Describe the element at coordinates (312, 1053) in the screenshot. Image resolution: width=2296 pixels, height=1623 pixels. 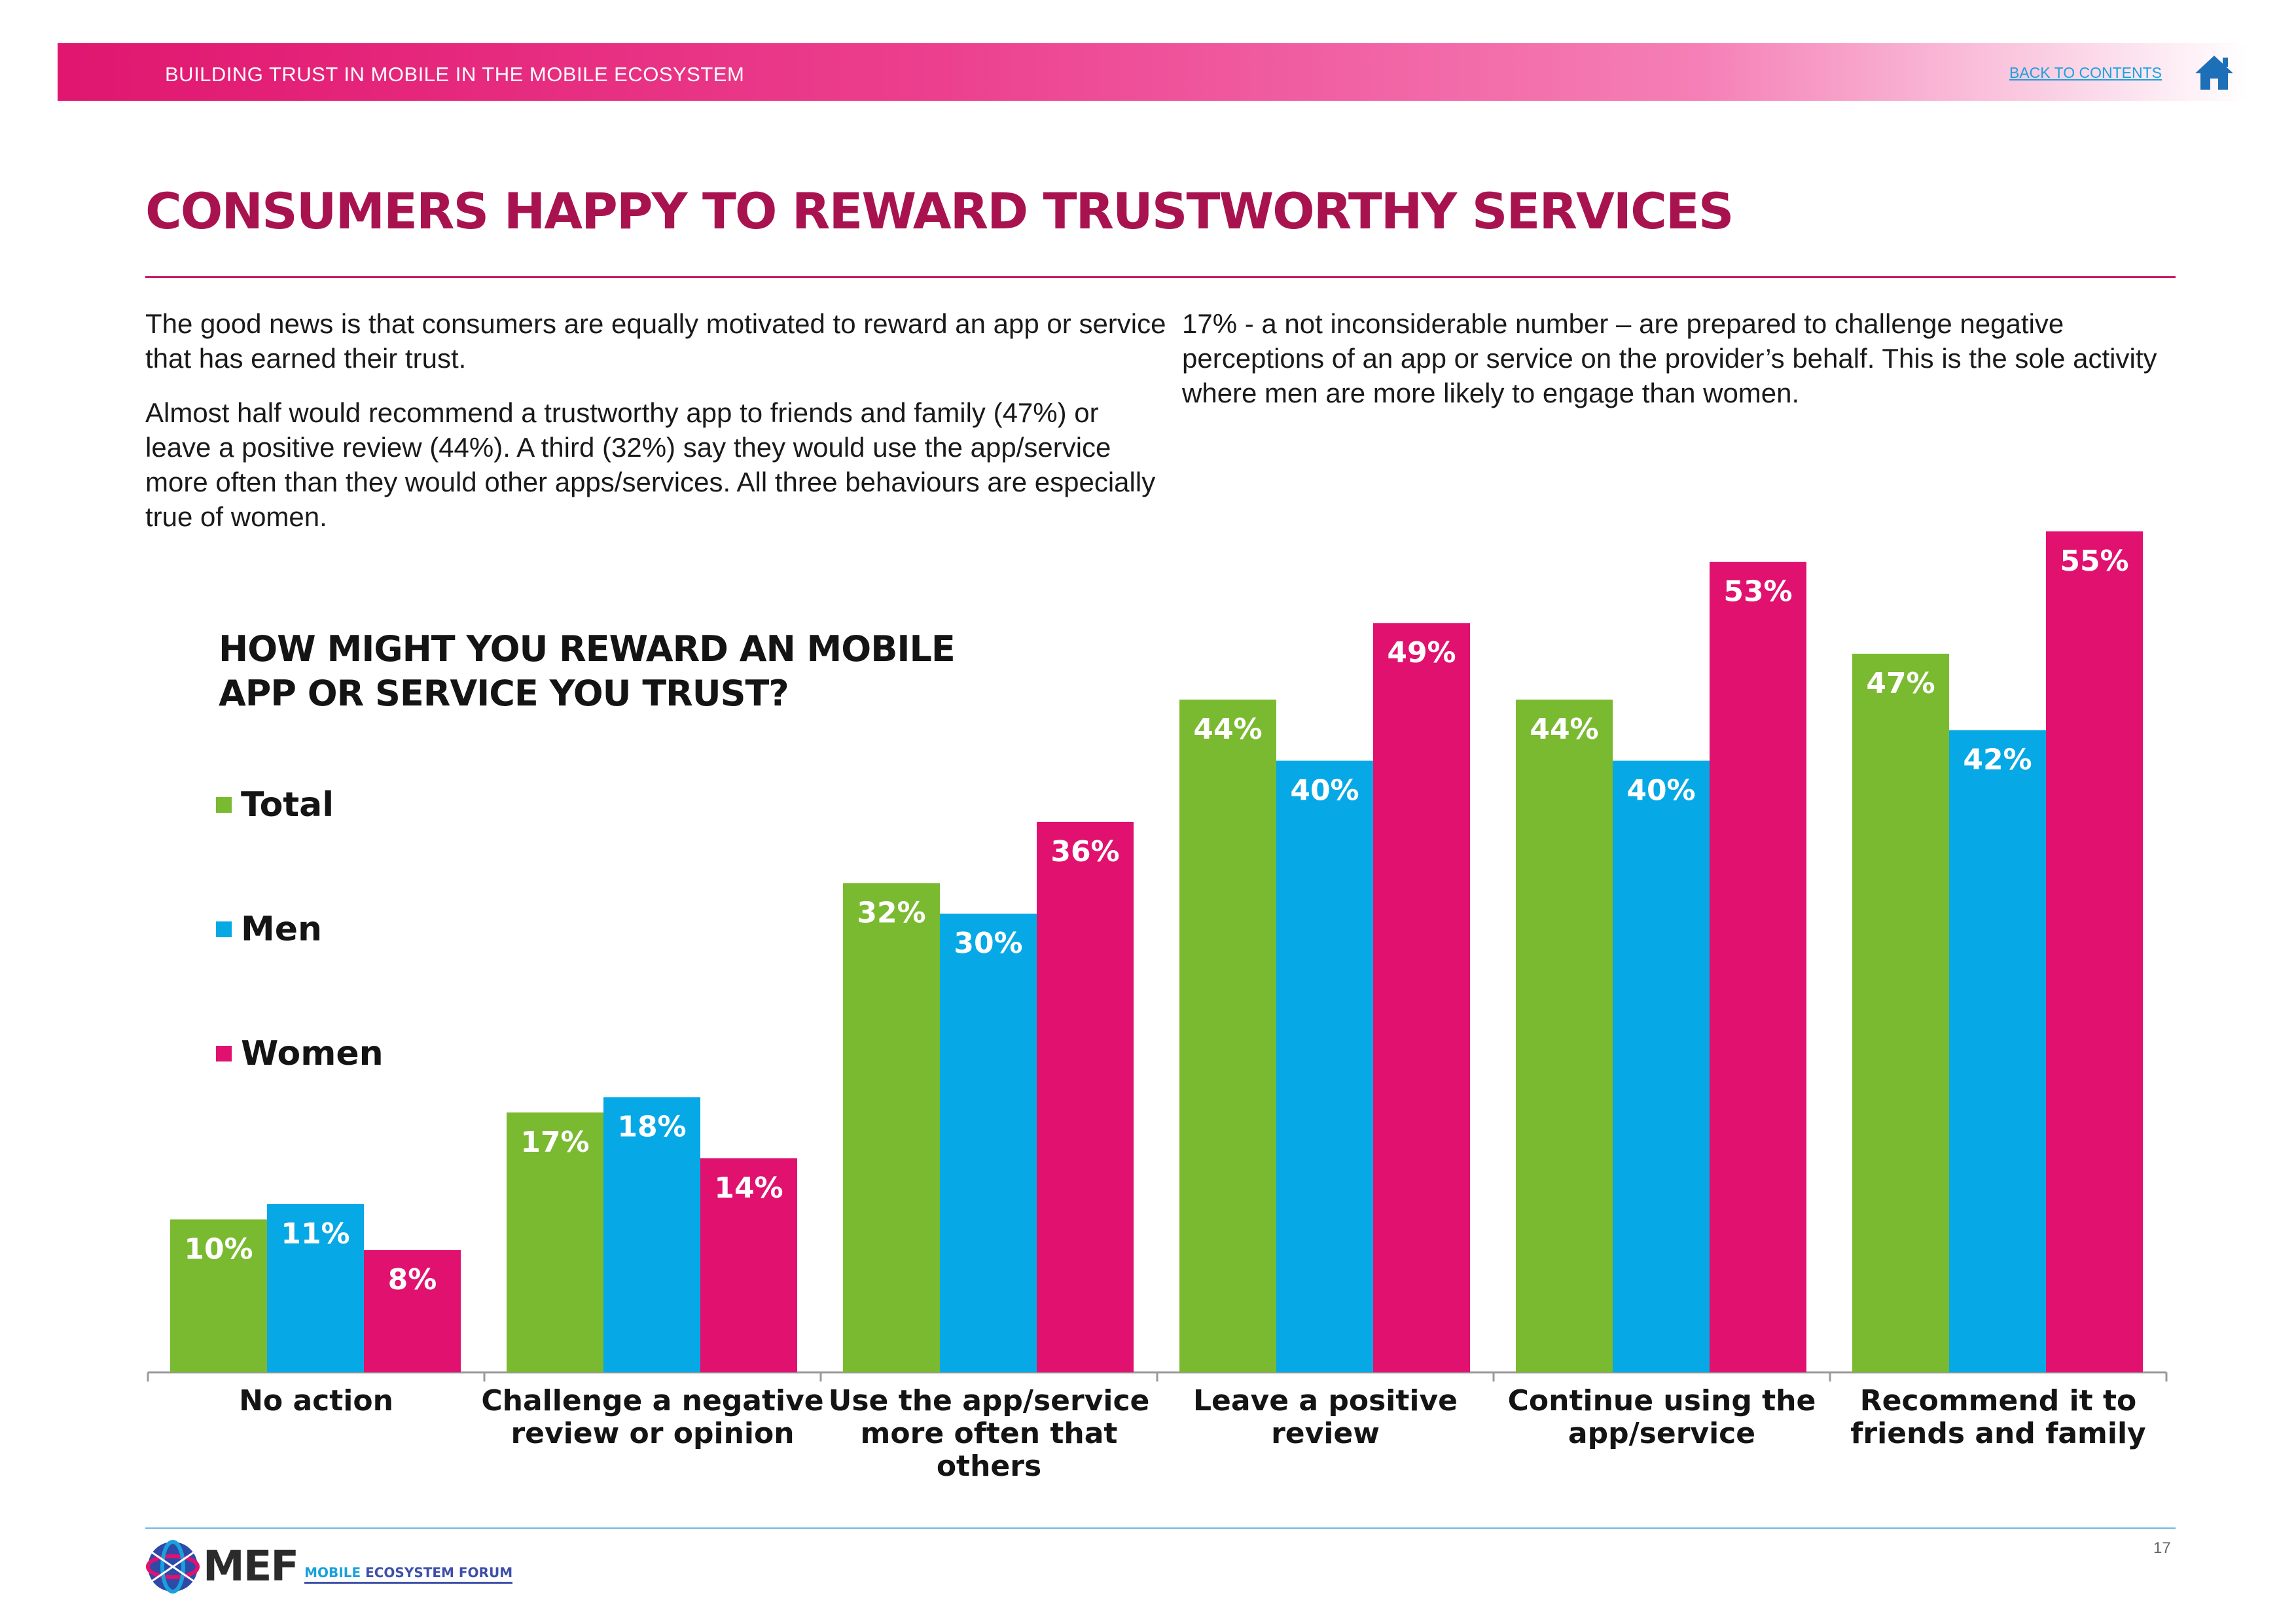
I see `legend-label-women: Women` at that location.